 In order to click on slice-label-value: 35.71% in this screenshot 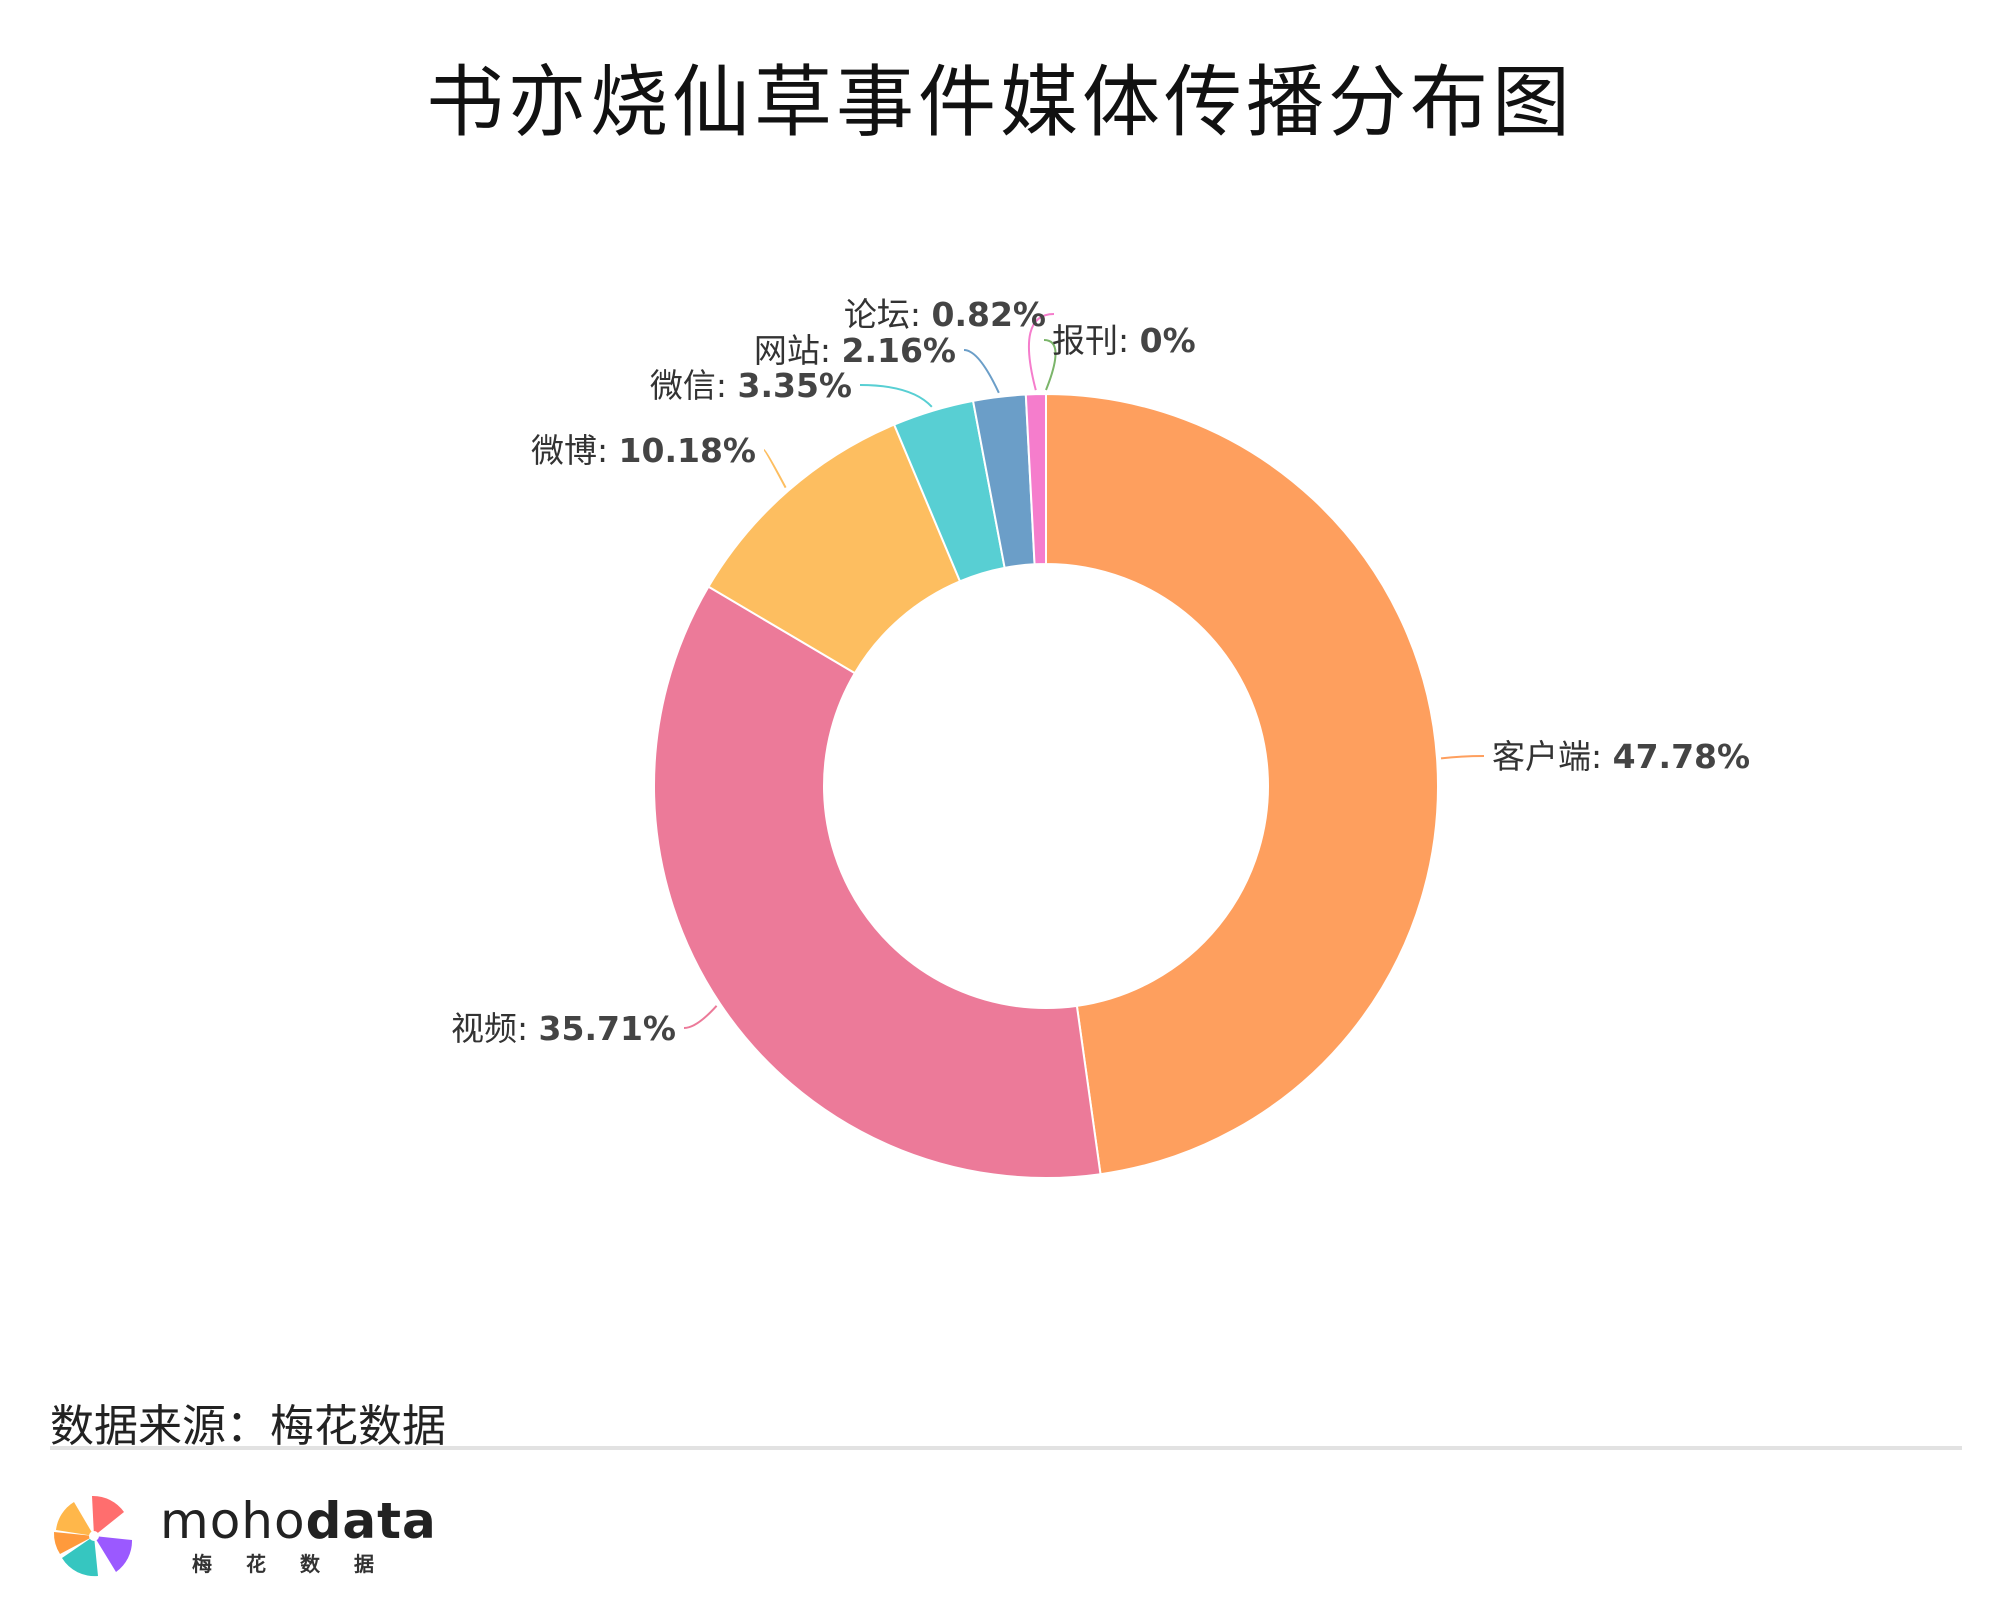, I will do `click(607, 1028)`.